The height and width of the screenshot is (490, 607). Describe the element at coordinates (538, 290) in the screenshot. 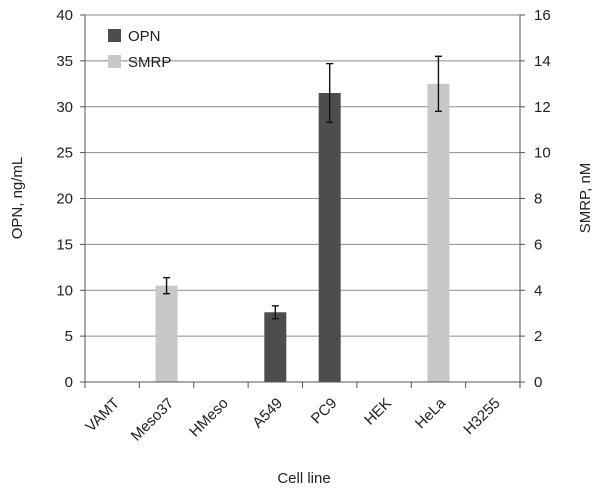

I see `y2-tick-label: 4` at that location.